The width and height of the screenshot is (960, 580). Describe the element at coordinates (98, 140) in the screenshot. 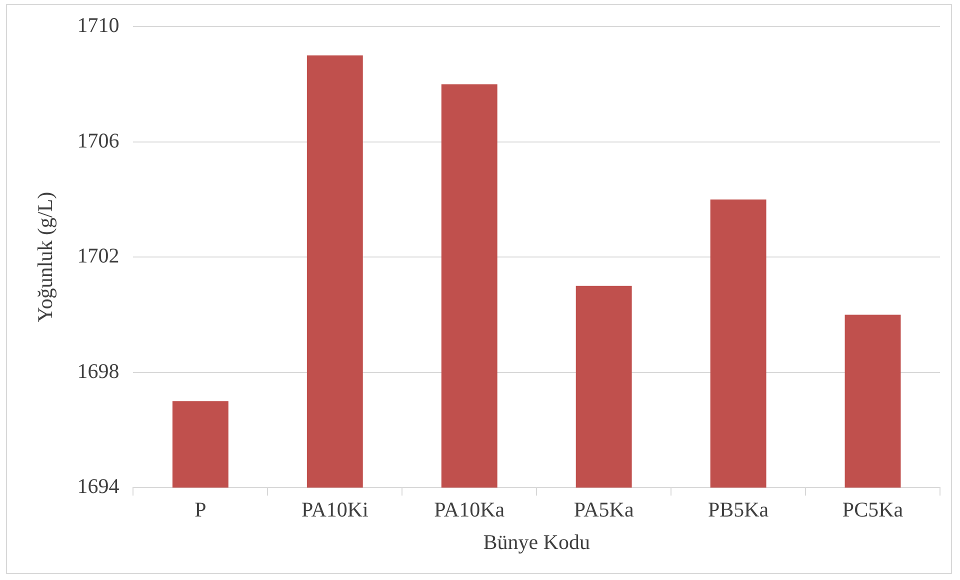

I see `y-tick-label: 1706` at that location.